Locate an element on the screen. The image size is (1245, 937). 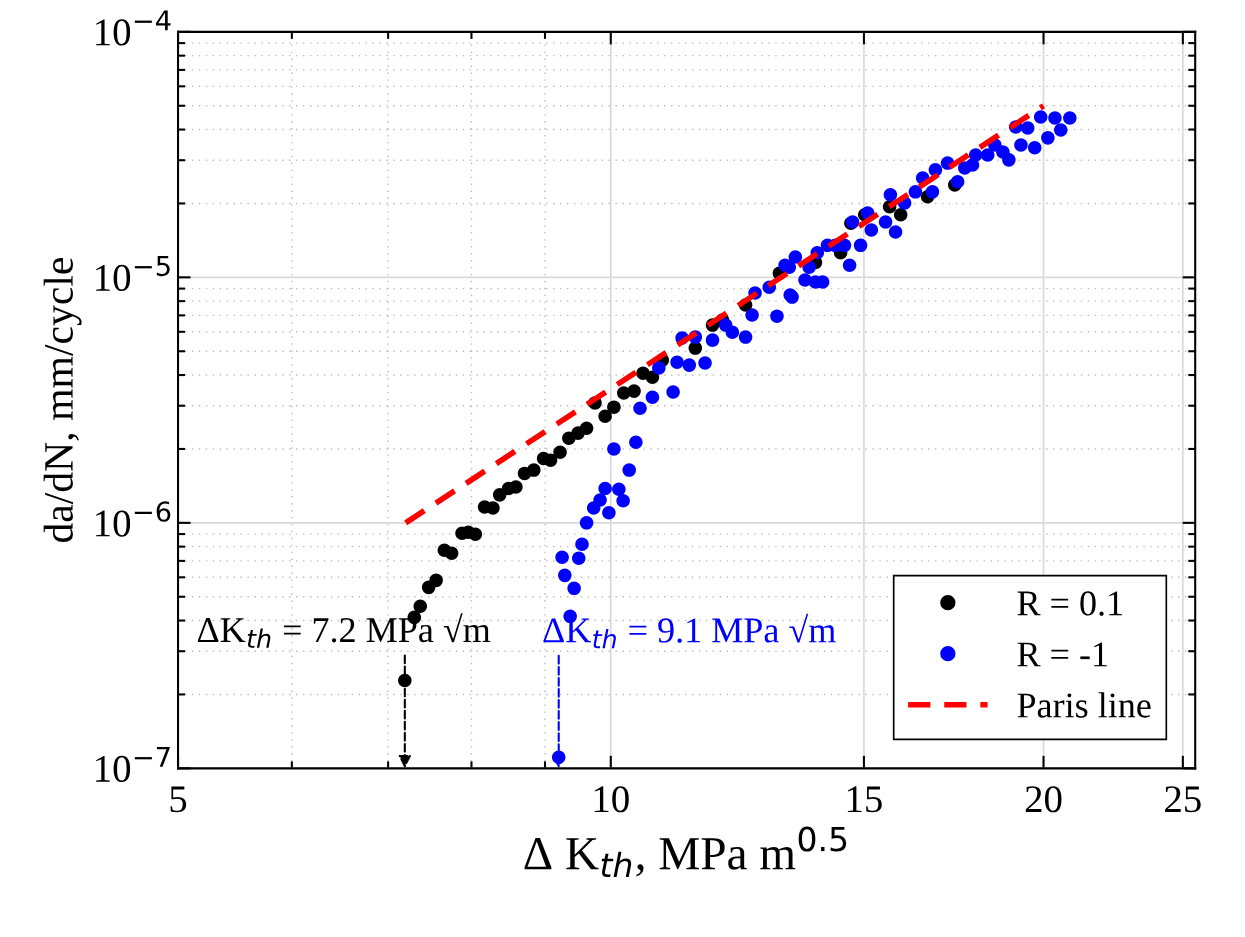
x-tick-label: 10 is located at coordinates (611, 799).